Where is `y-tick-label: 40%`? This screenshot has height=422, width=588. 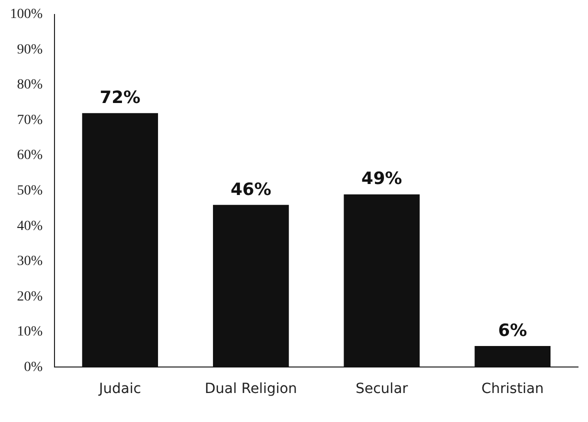 y-tick-label: 40% is located at coordinates (29, 226).